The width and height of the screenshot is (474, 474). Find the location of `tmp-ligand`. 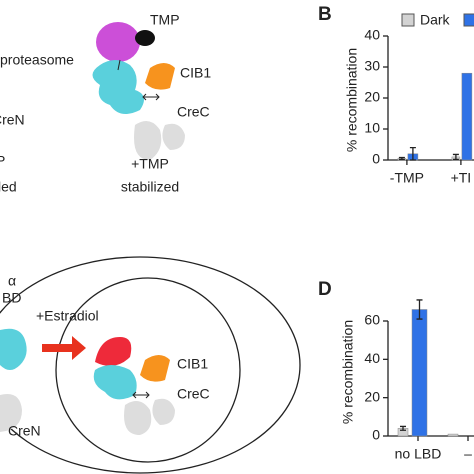

tmp-ligand is located at coordinates (145, 38).